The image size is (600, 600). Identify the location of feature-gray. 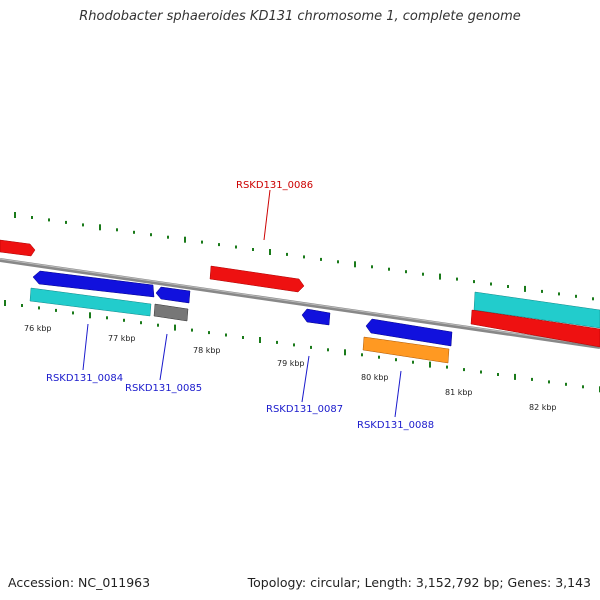
(171, 312).